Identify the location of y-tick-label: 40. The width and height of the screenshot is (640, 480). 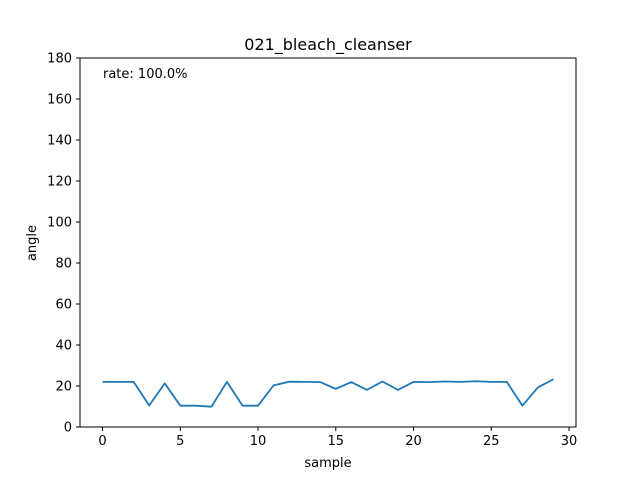
(63, 346).